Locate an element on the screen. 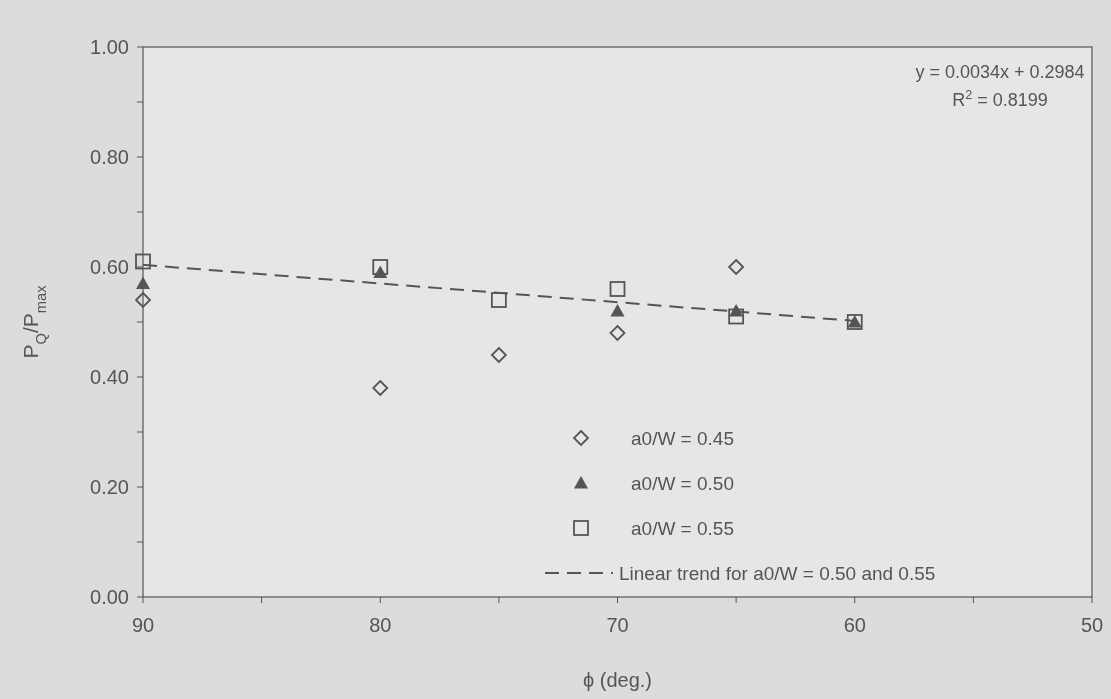  y-tick-label: 1.00 is located at coordinates (109, 47).